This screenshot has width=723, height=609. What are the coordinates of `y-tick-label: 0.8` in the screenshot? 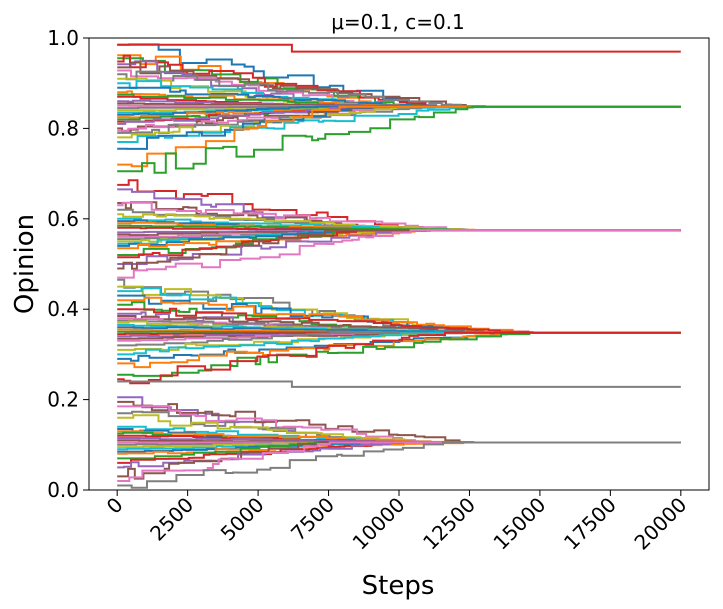 It's located at (63, 128).